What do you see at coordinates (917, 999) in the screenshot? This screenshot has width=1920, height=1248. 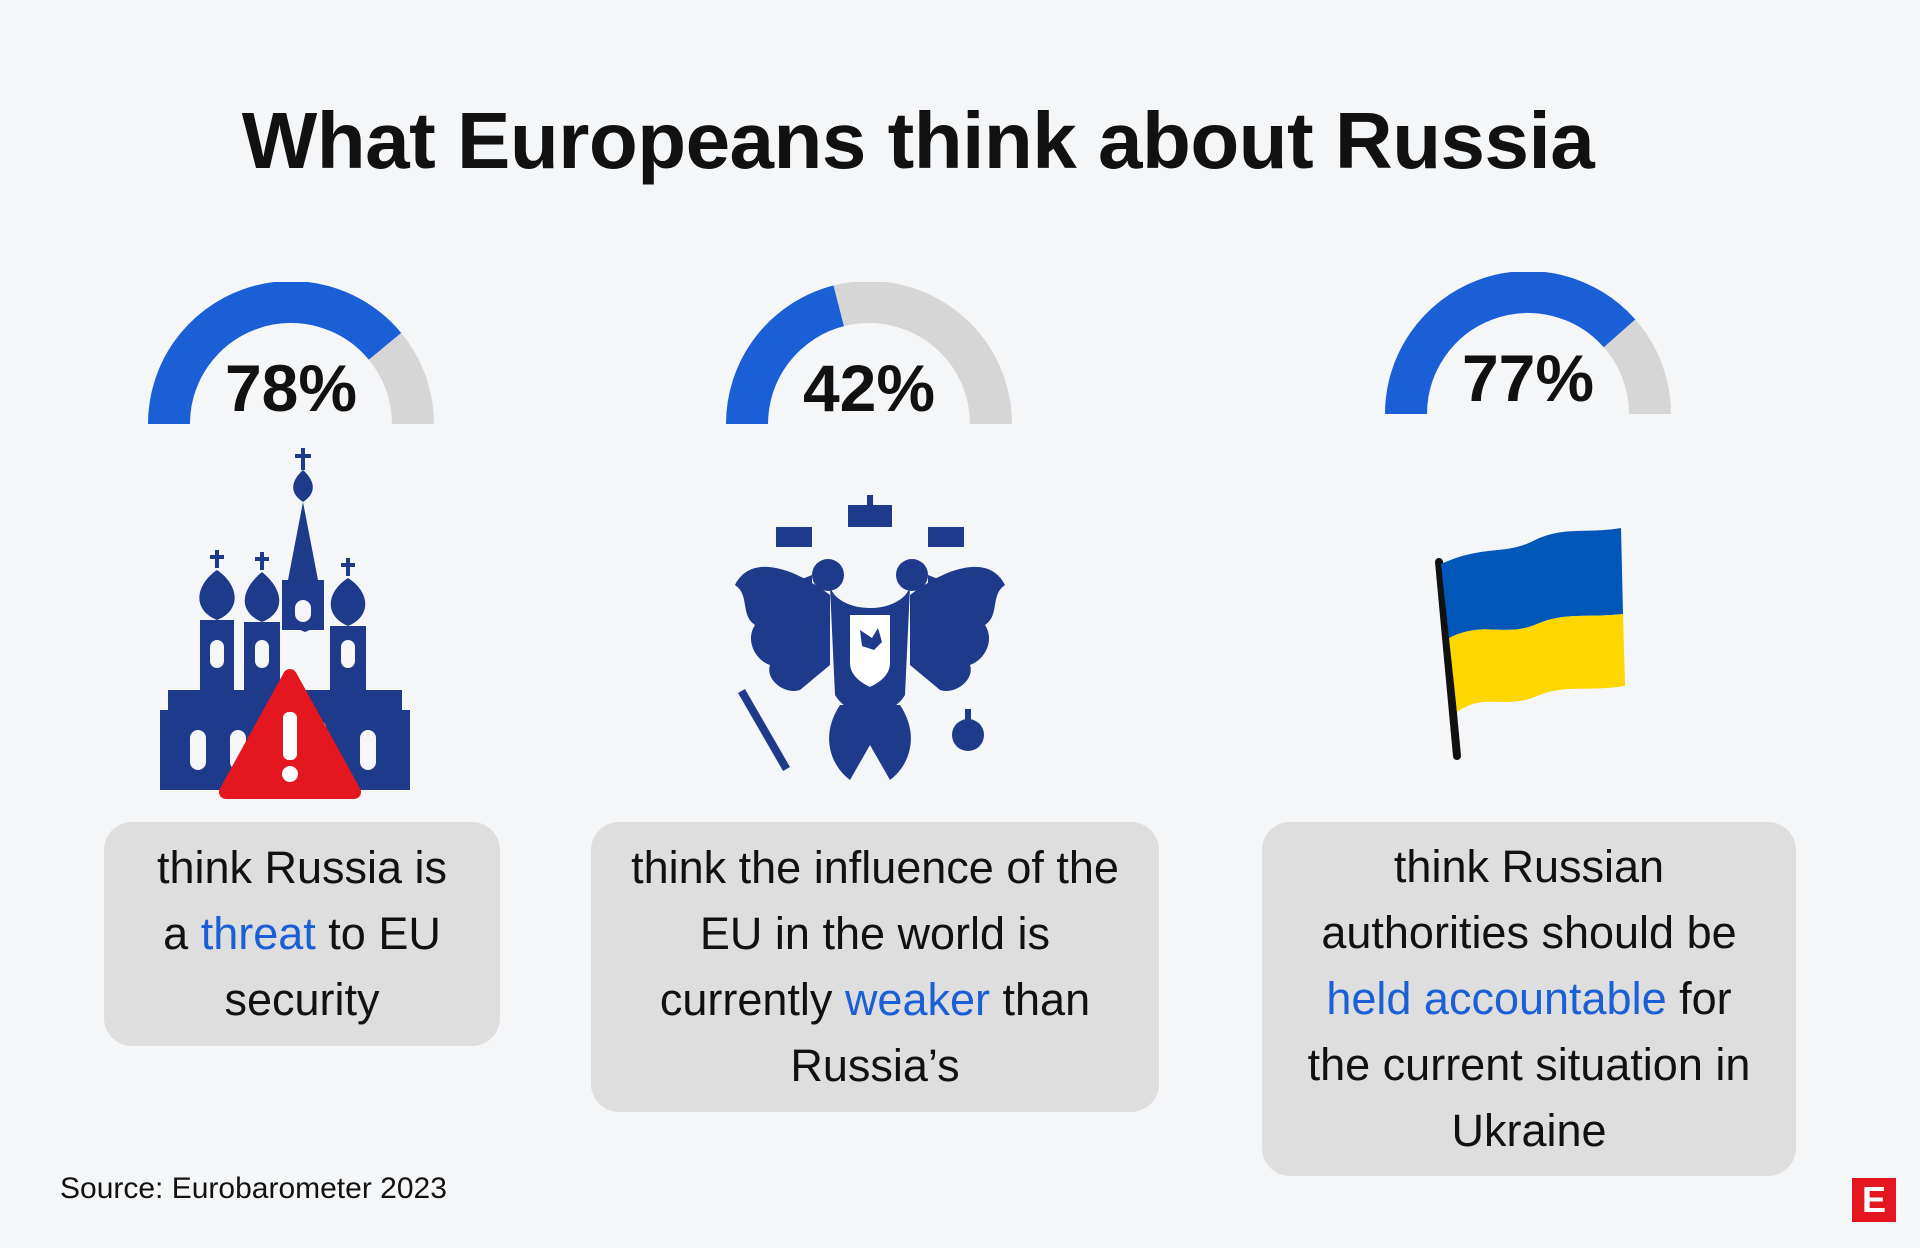 I see `caption-highlight: weaker` at bounding box center [917, 999].